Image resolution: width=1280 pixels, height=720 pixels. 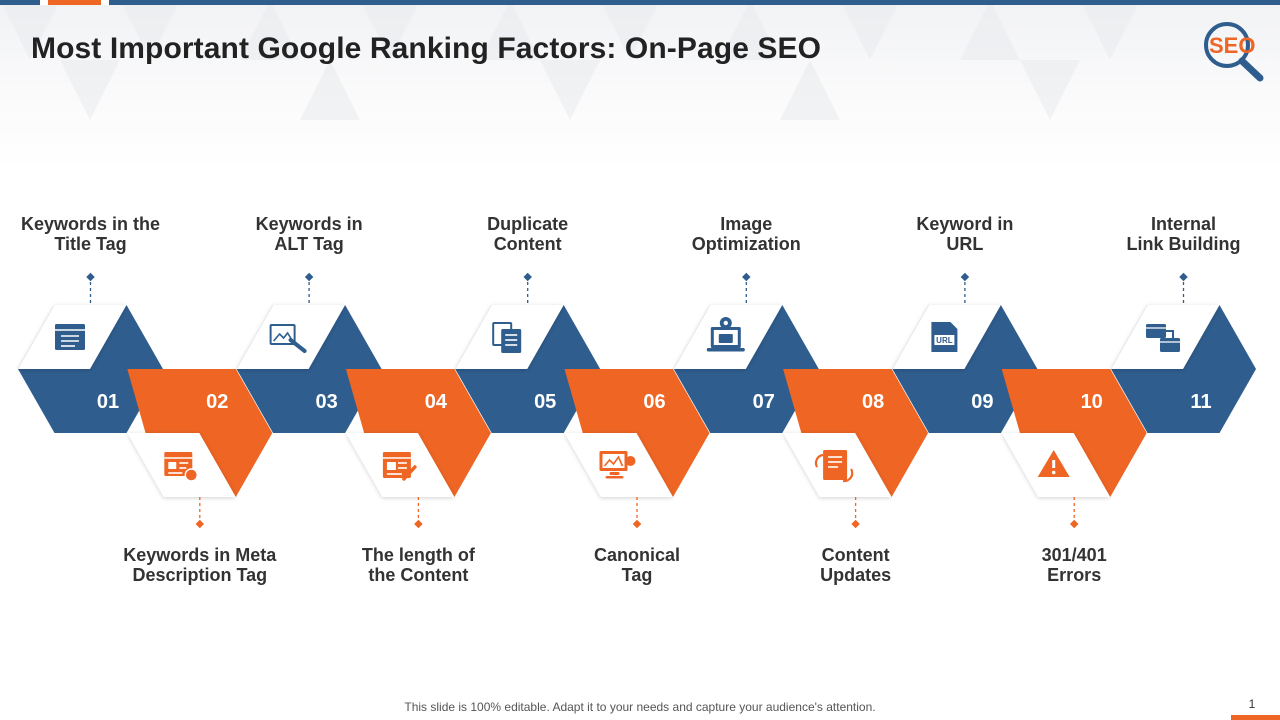 What do you see at coordinates (873, 402) in the screenshot?
I see `factor-number-08: 08` at bounding box center [873, 402].